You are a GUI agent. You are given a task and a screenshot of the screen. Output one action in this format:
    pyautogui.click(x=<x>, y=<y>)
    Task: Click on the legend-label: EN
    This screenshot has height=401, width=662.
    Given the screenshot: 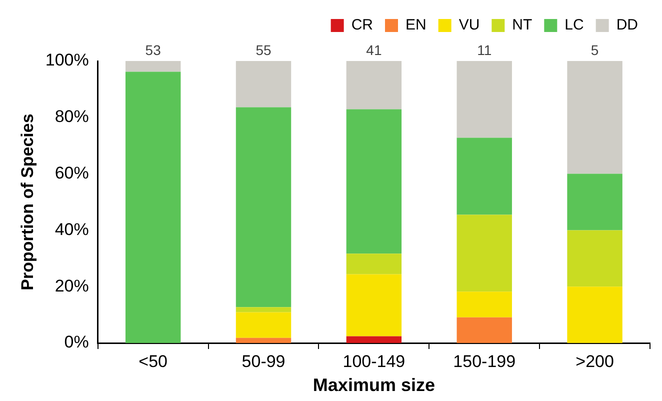 What is the action you would take?
    pyautogui.click(x=415, y=25)
    